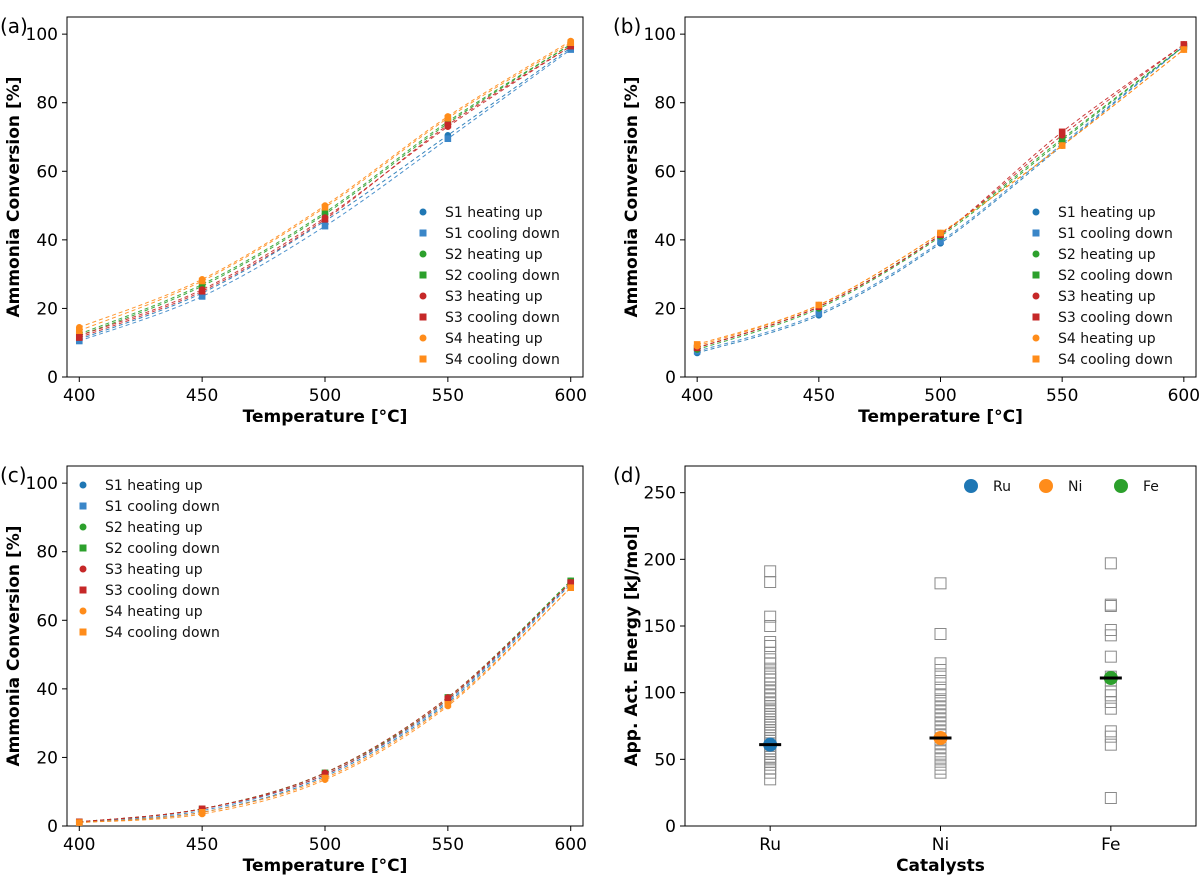 The image size is (1201, 875). I want to click on legend-label: S1 cooling down, so click(162, 507).